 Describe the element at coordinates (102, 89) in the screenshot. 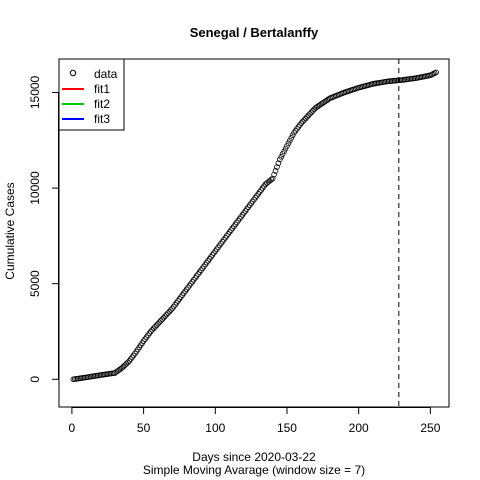

I see `legend-label-fit1: fit1` at that location.